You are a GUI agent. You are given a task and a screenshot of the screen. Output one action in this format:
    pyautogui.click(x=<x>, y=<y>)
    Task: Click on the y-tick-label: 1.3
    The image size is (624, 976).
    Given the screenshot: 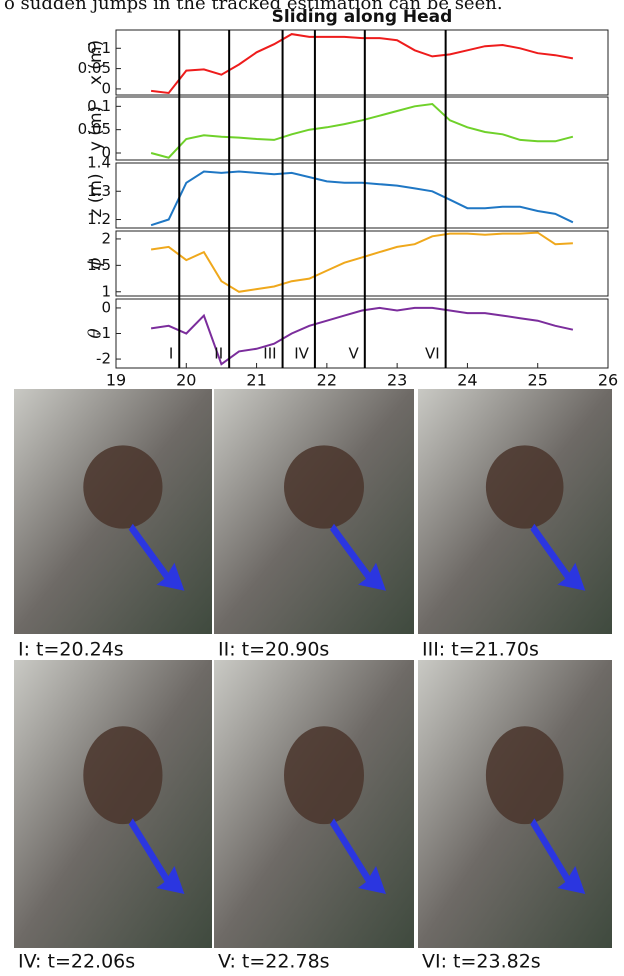 What is the action you would take?
    pyautogui.click(x=99, y=191)
    